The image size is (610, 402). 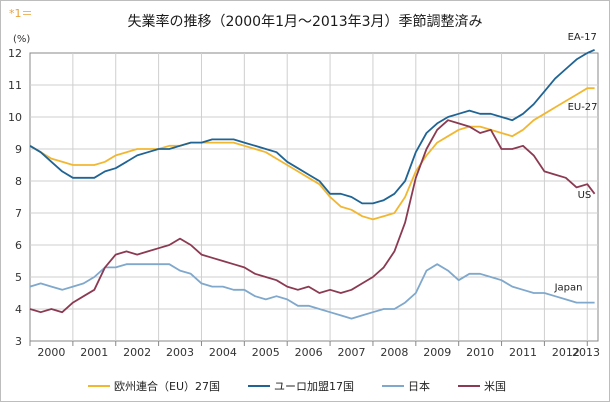 What do you see at coordinates (223, 352) in the screenshot?
I see `x-tick-label-2004: 2004` at bounding box center [223, 352].